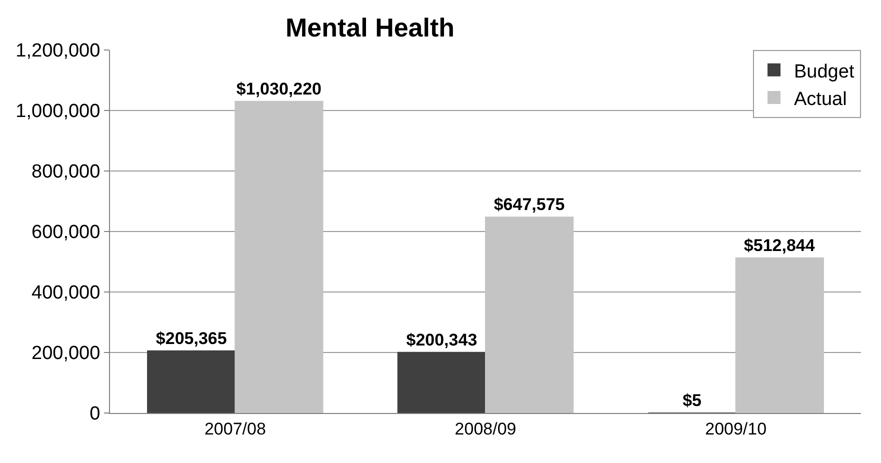 The height and width of the screenshot is (463, 881). What do you see at coordinates (820, 99) in the screenshot?
I see `legend-label: Actual` at bounding box center [820, 99].